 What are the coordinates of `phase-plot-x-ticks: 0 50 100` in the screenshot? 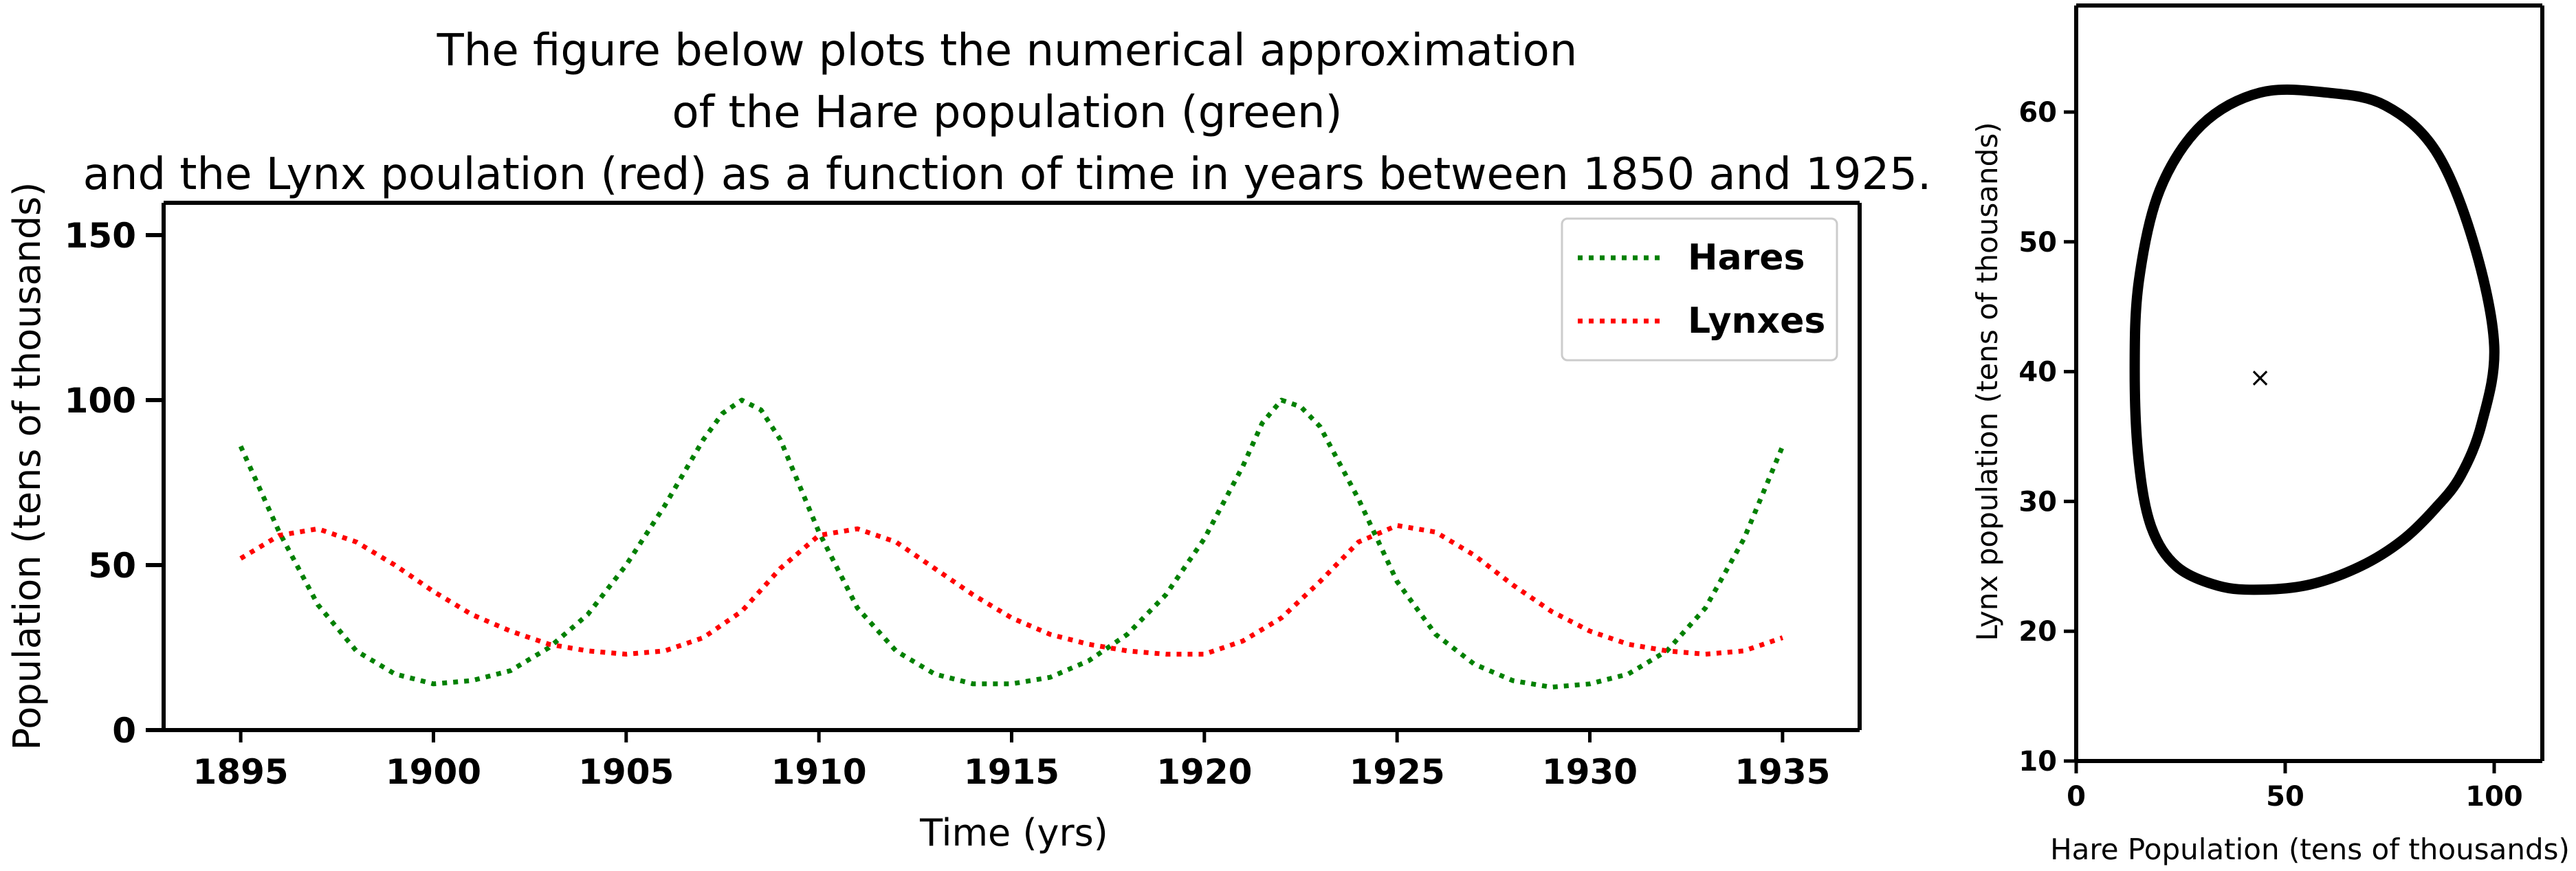 It's located at (2295, 787).